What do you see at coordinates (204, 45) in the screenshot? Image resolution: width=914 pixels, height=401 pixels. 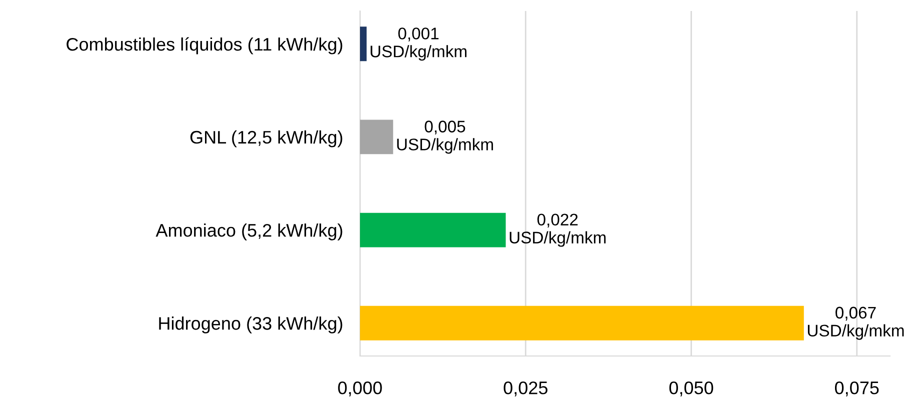 I see `y-tick-label: Combustibles líquidos (11 kWh/kg)` at bounding box center [204, 45].